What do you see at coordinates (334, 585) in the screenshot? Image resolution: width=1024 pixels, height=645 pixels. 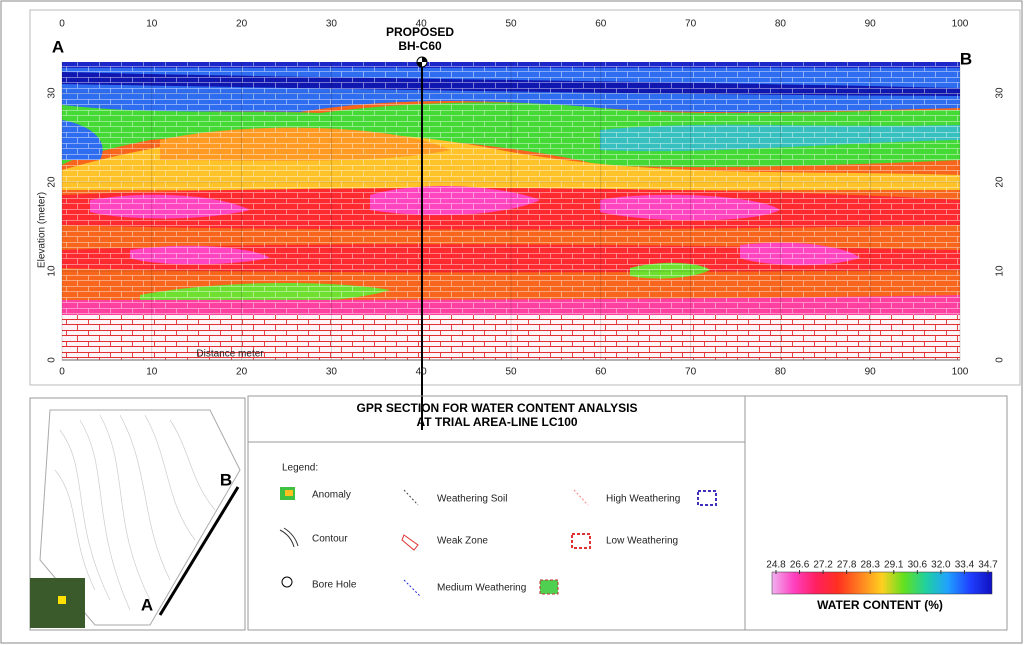 I see `legend-item: Bore Hole` at bounding box center [334, 585].